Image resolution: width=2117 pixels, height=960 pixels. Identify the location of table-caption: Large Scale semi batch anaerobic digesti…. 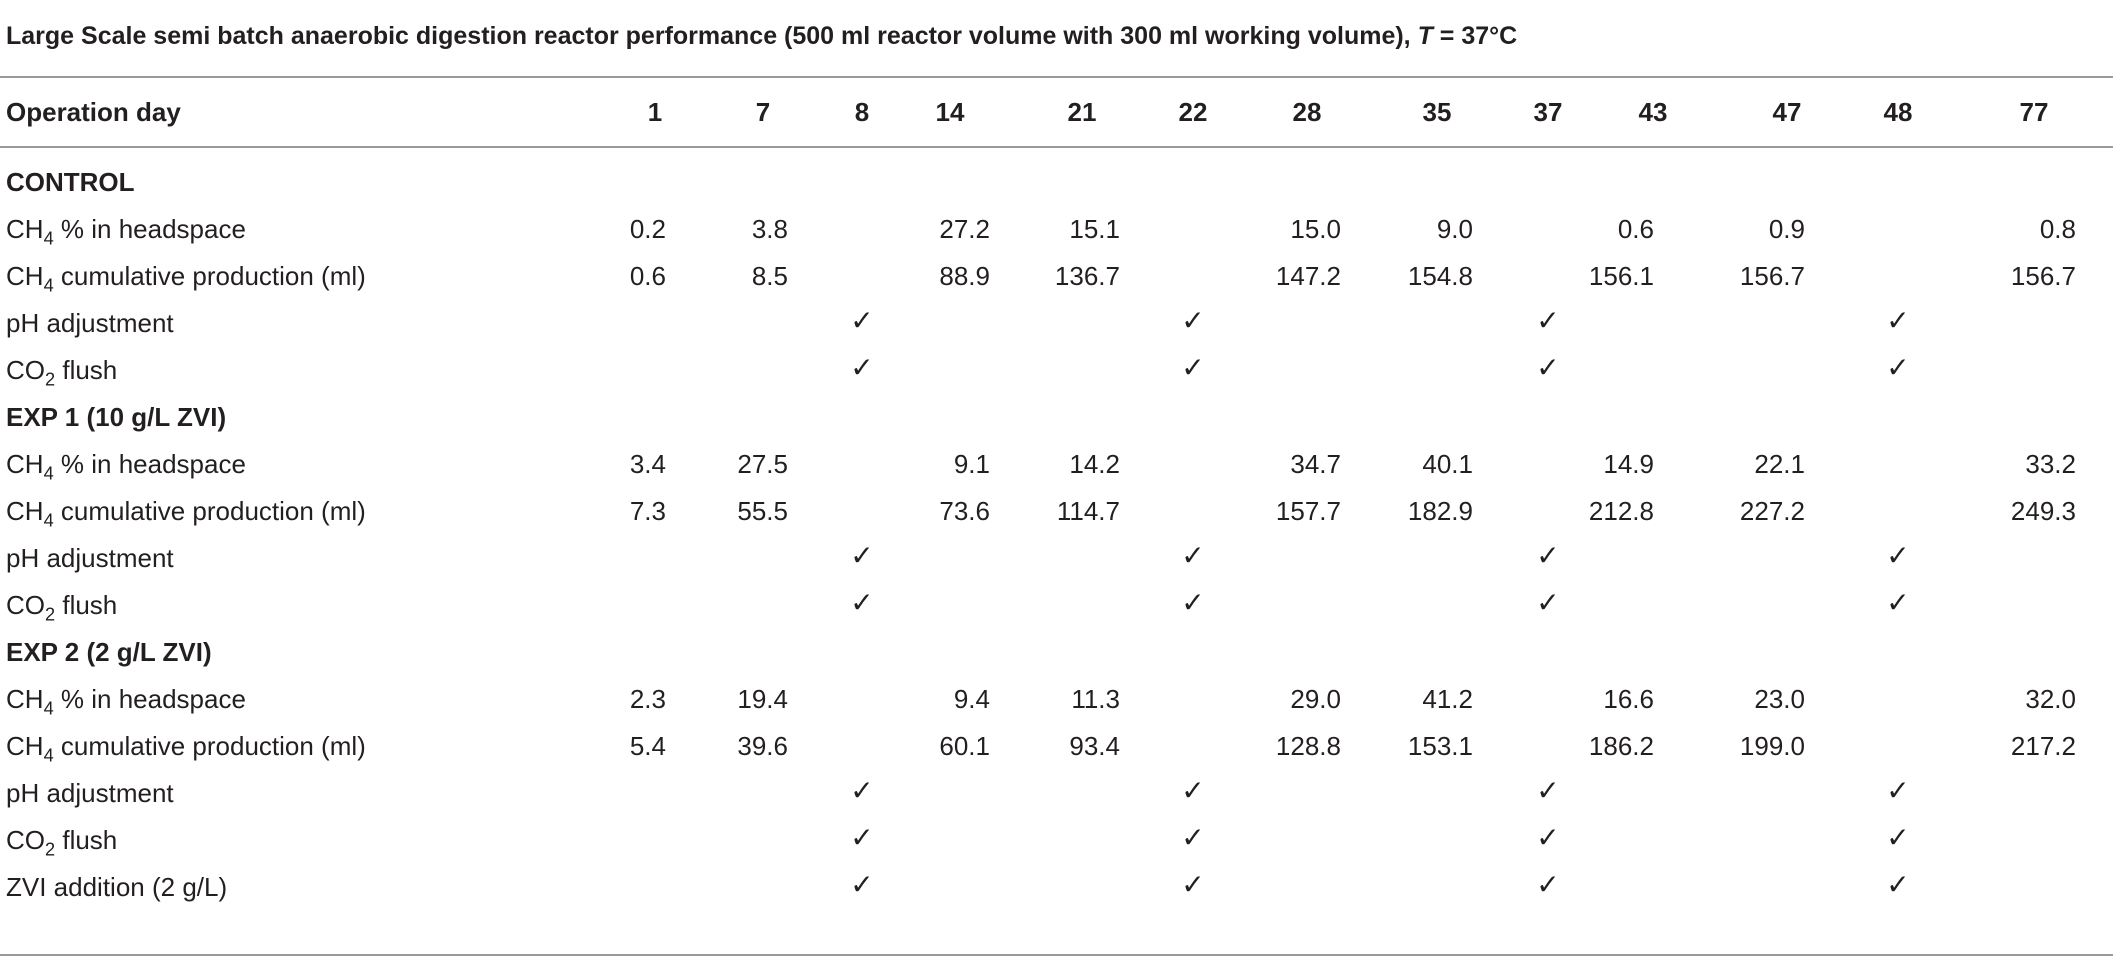
(761, 36).